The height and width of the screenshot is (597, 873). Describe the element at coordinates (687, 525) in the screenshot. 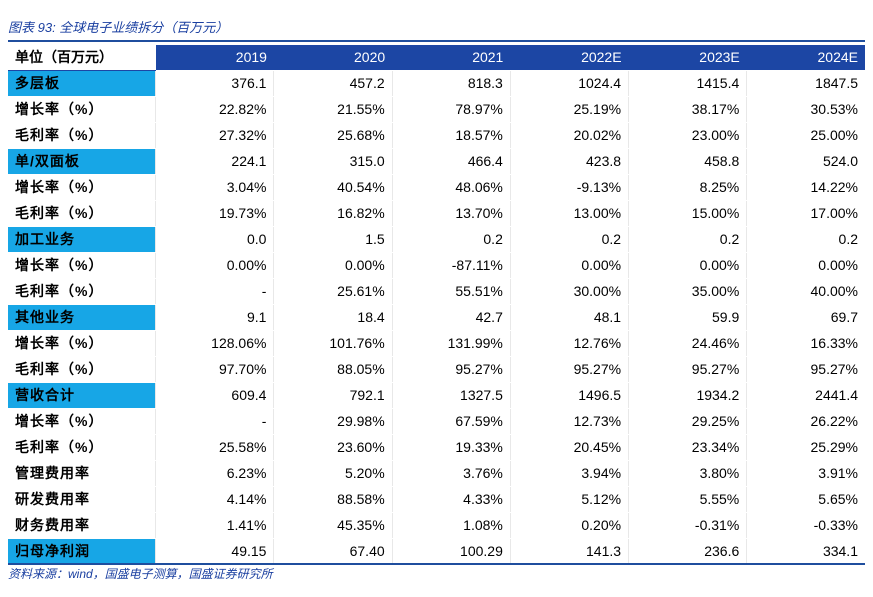

I see `table-cell: -0.31%` at that location.